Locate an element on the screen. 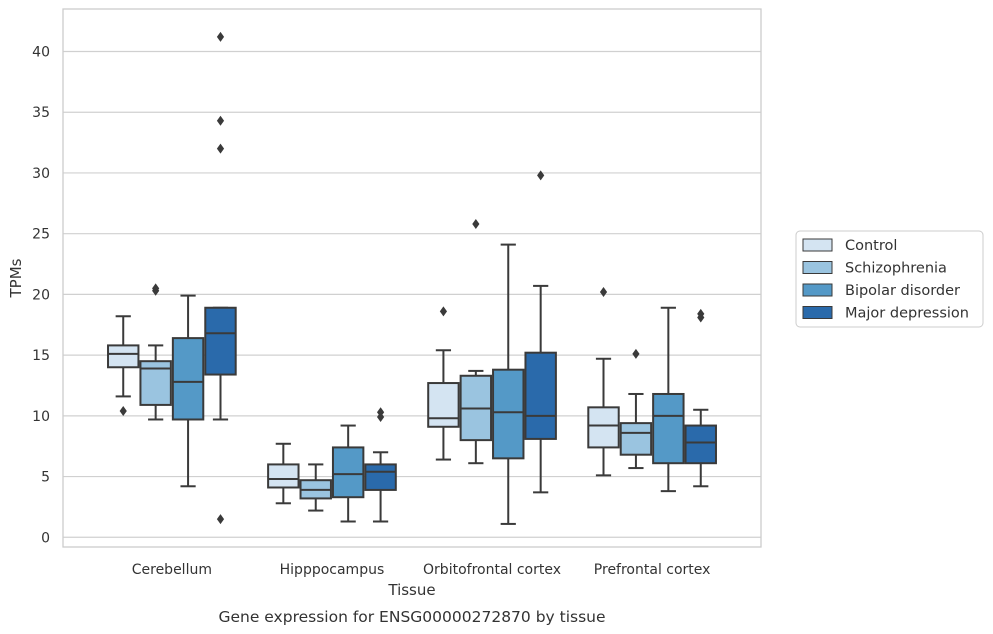  y-tick-label: 25 is located at coordinates (41, 235).